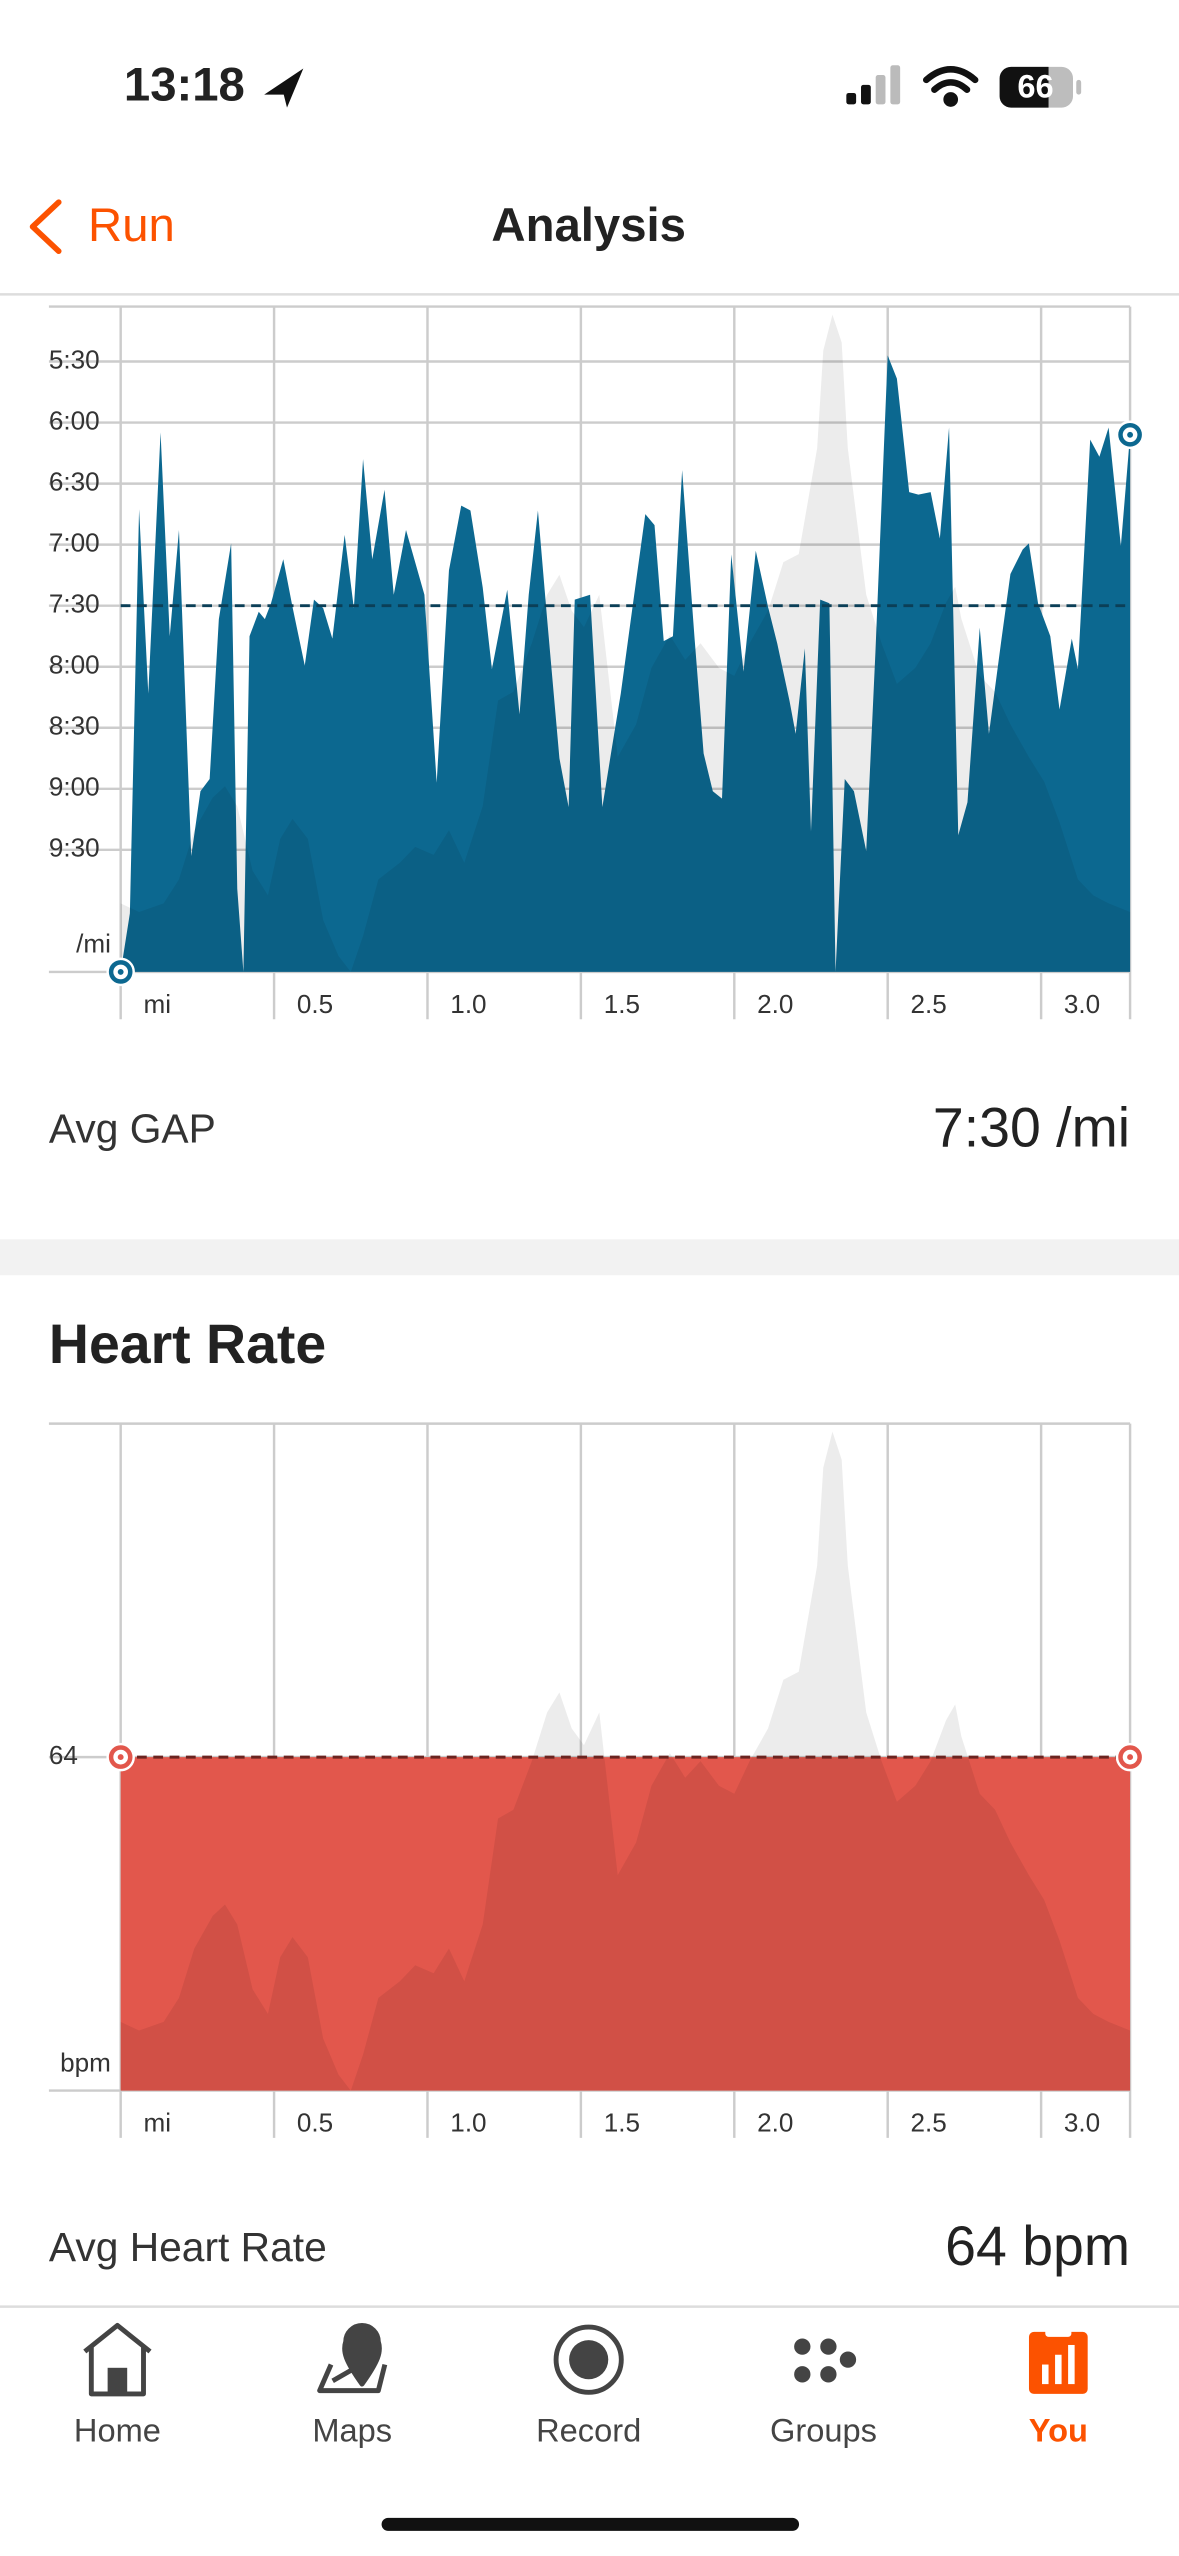 The height and width of the screenshot is (2556, 1179). Describe the element at coordinates (117, 2380) in the screenshot. I see `house-door` at that location.